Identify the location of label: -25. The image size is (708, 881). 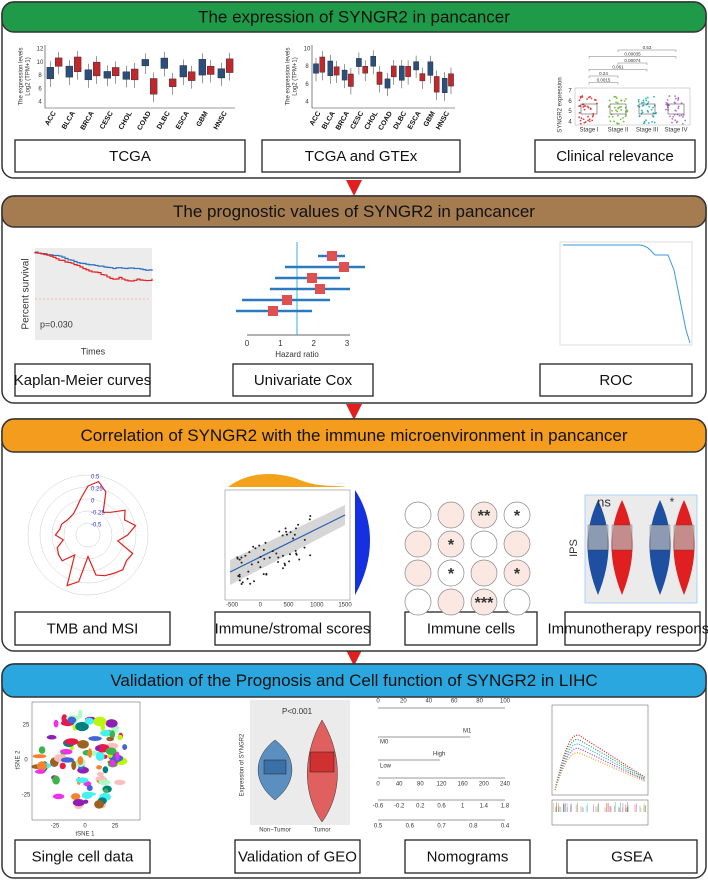
(55, 827).